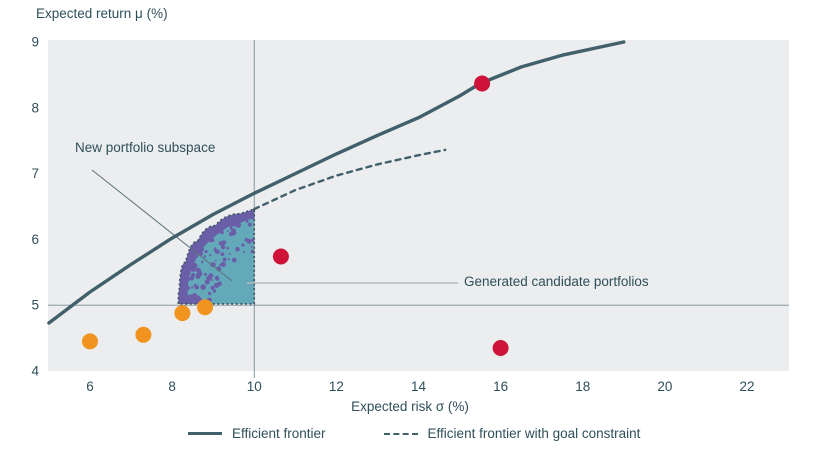  What do you see at coordinates (419, 386) in the screenshot?
I see `x-tick-label: 14` at bounding box center [419, 386].